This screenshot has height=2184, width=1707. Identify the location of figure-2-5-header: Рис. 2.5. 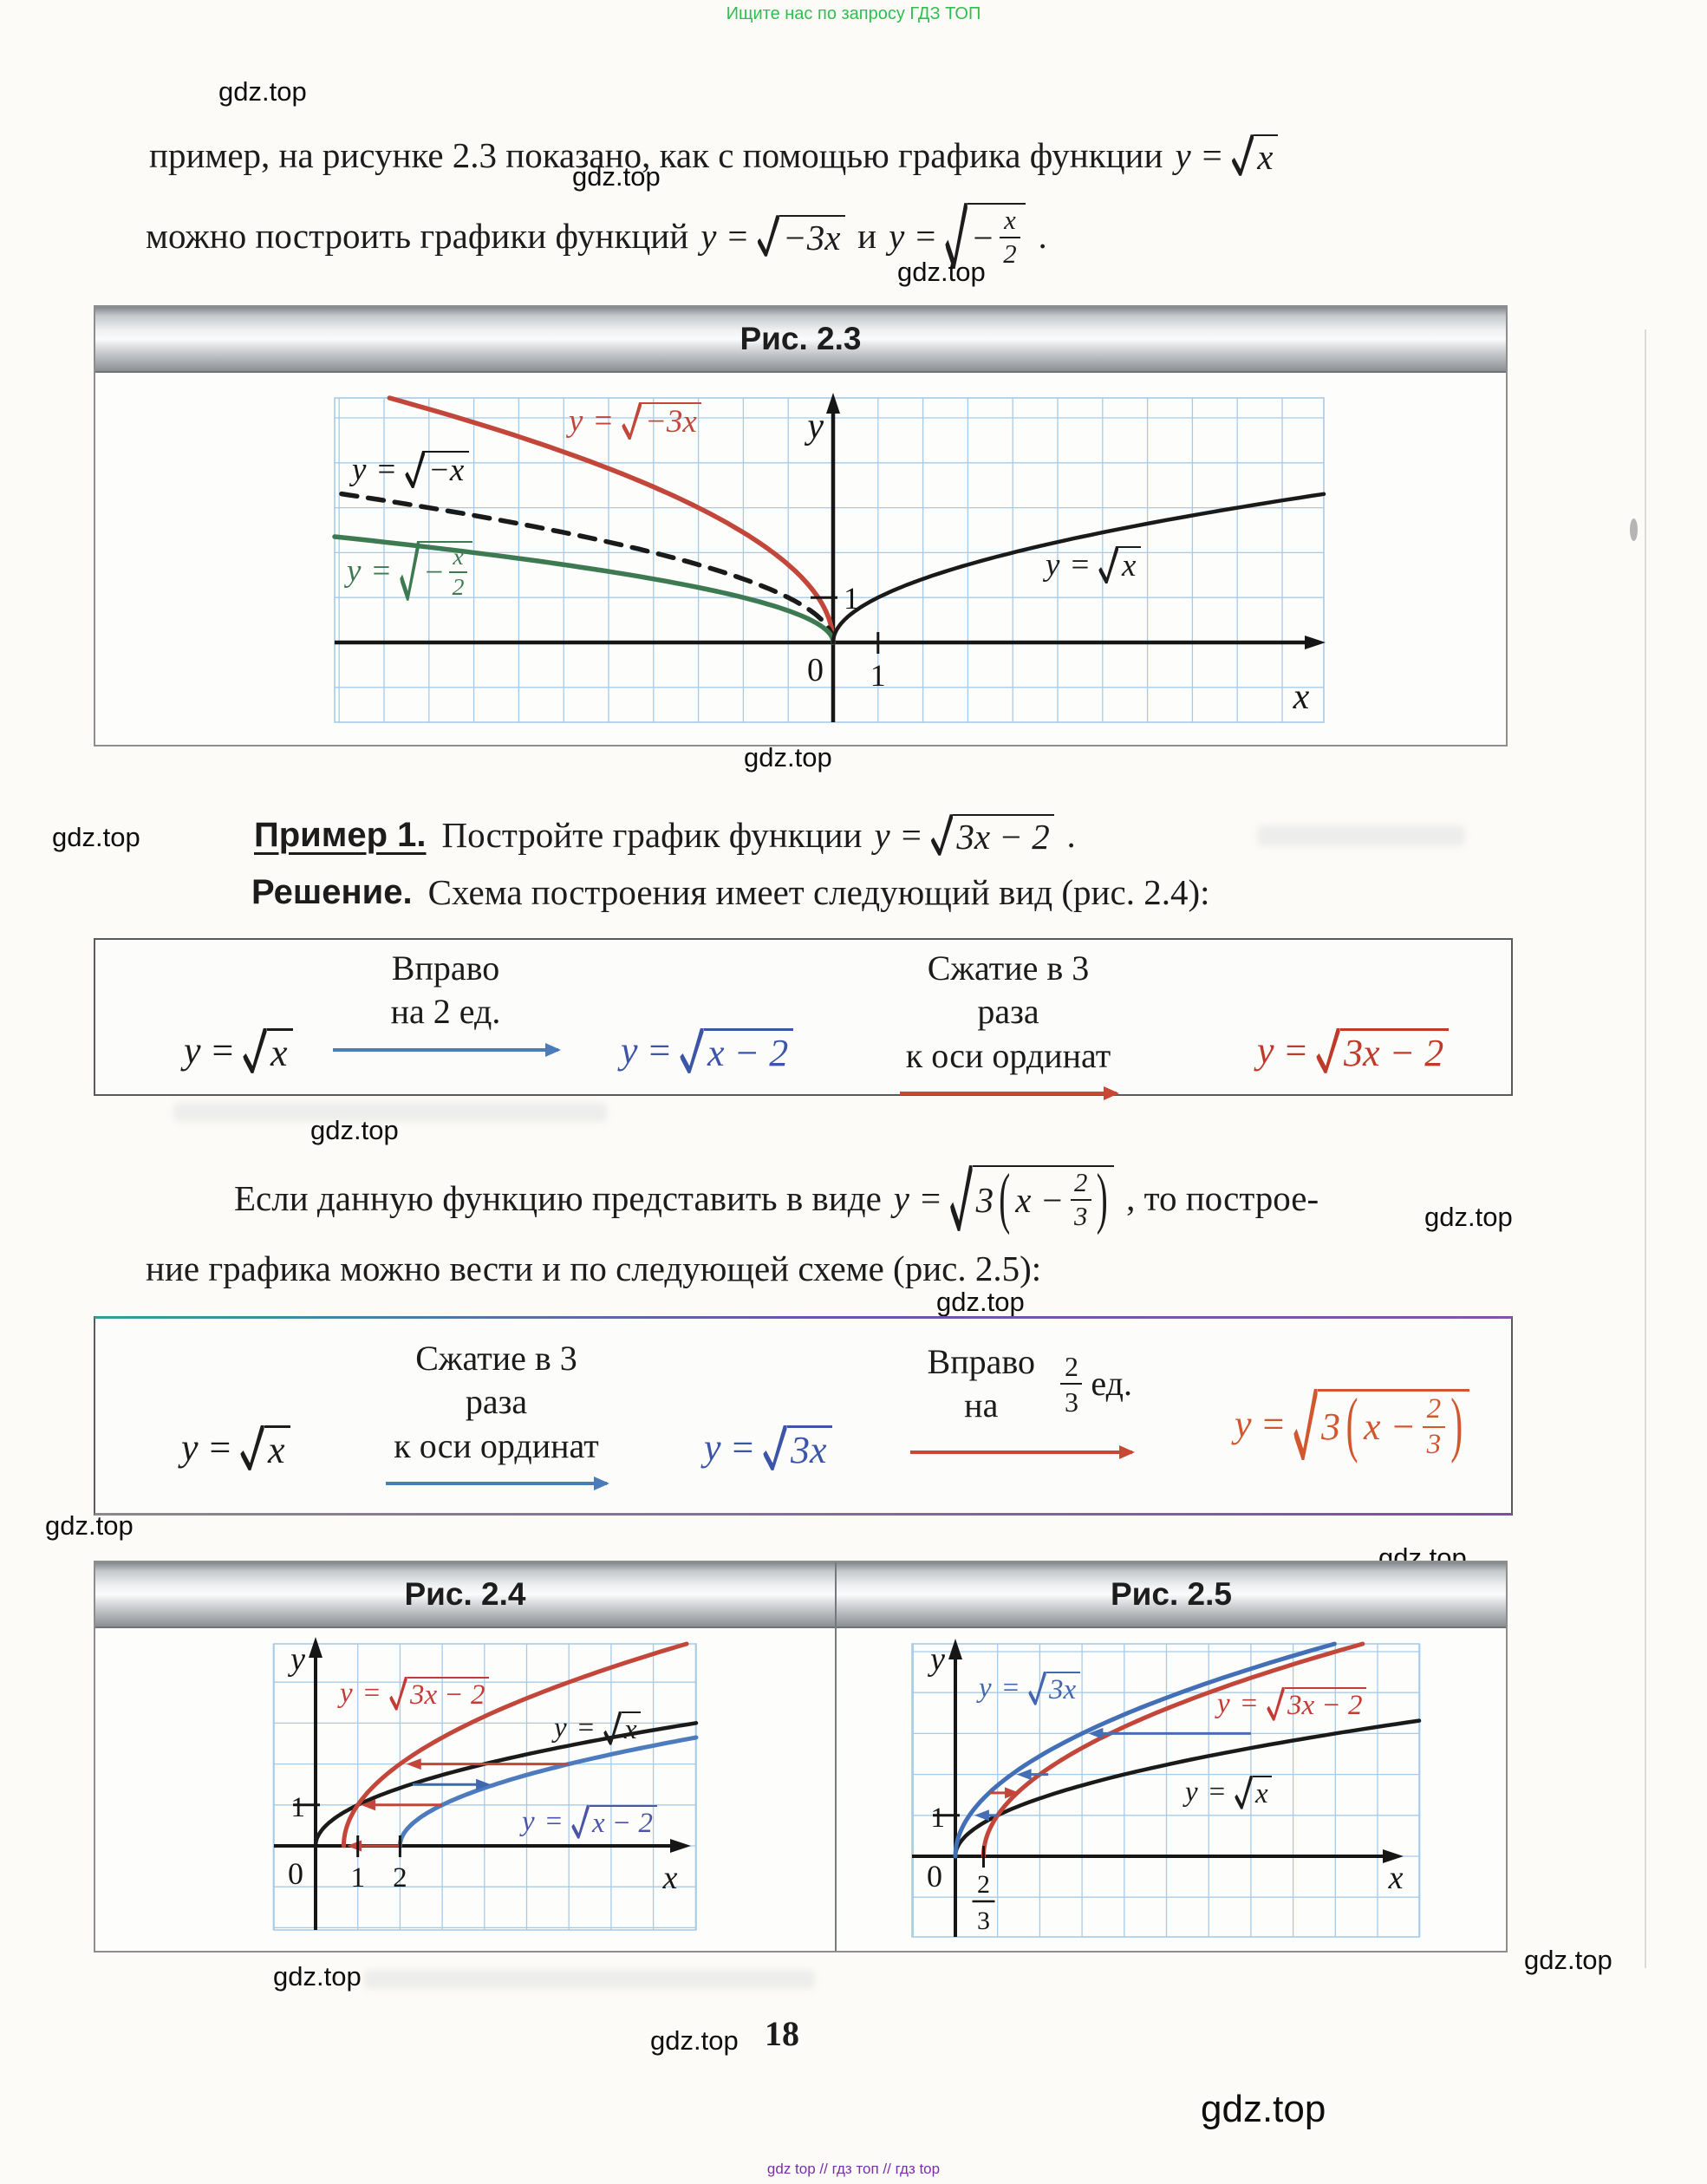
(1172, 1594).